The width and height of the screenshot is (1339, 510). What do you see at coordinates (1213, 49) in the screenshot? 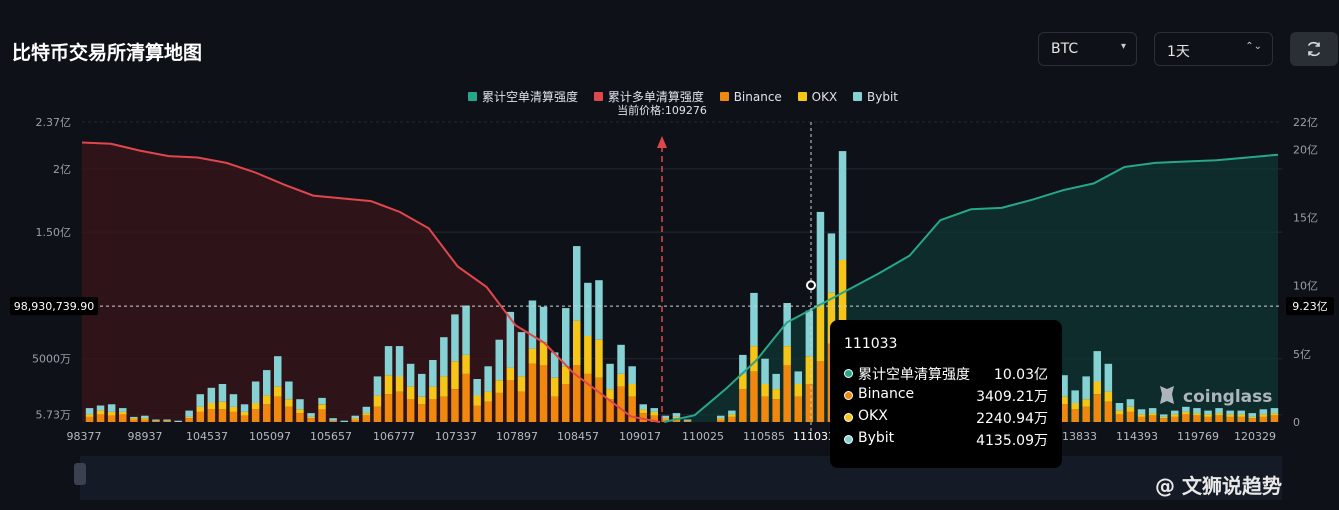
I see `interval-select: 1天 ⌃⌄` at bounding box center [1213, 49].